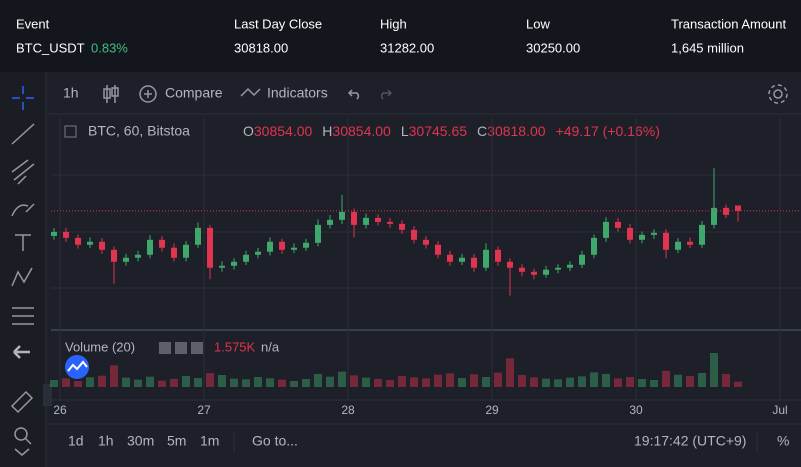 The width and height of the screenshot is (801, 467). I want to click on symbol-label: BTC, 60, Bitstoa, so click(139, 131).